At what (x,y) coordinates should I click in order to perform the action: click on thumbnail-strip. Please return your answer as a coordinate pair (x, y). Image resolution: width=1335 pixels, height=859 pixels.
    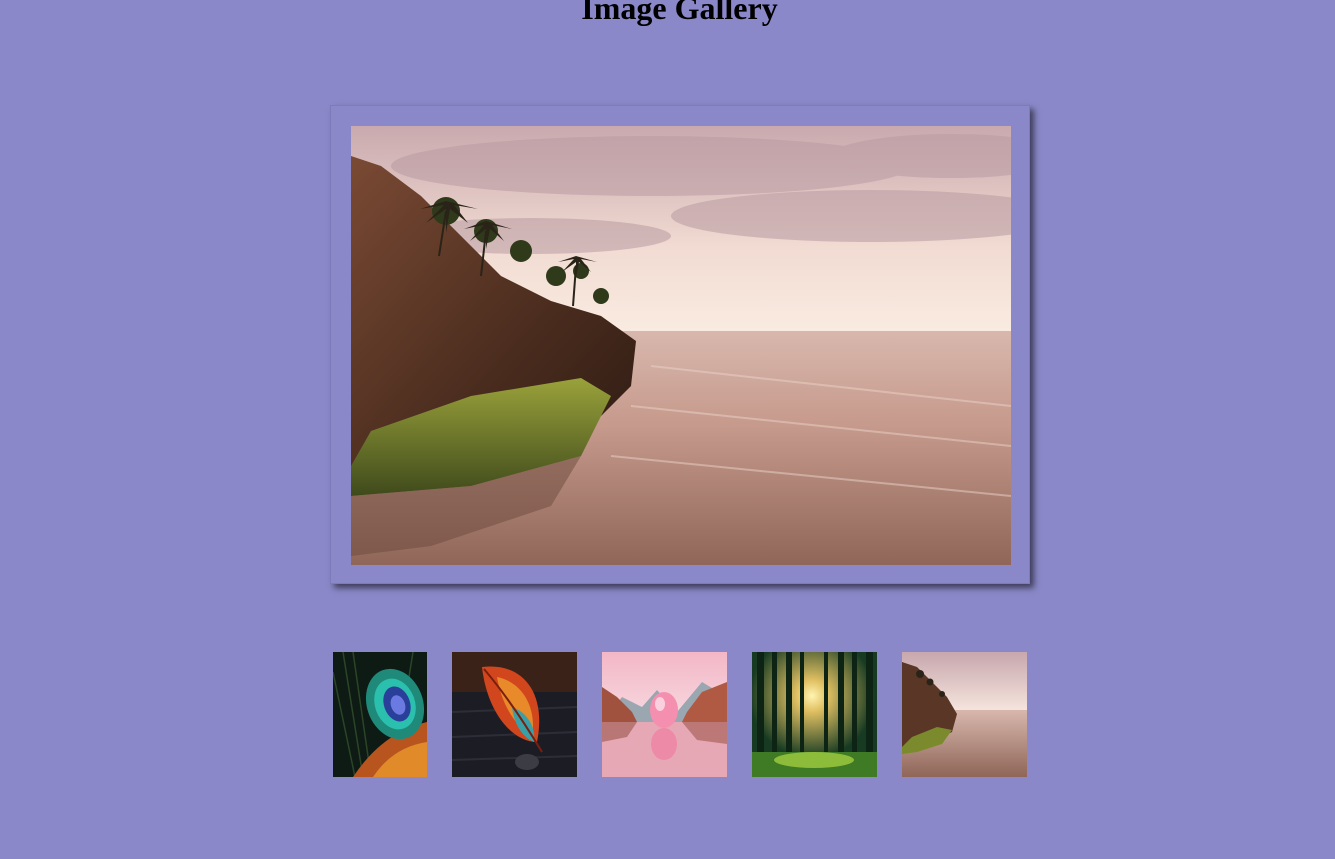
    Looking at the image, I should click on (667, 714).